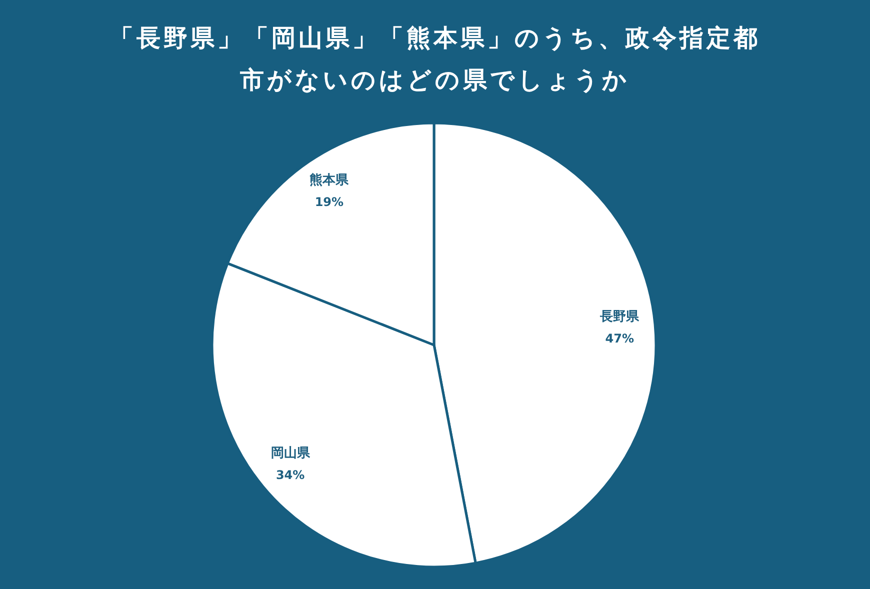 The height and width of the screenshot is (589, 870). Describe the element at coordinates (290, 453) in the screenshot. I see `slice-label: 岡山県` at that location.